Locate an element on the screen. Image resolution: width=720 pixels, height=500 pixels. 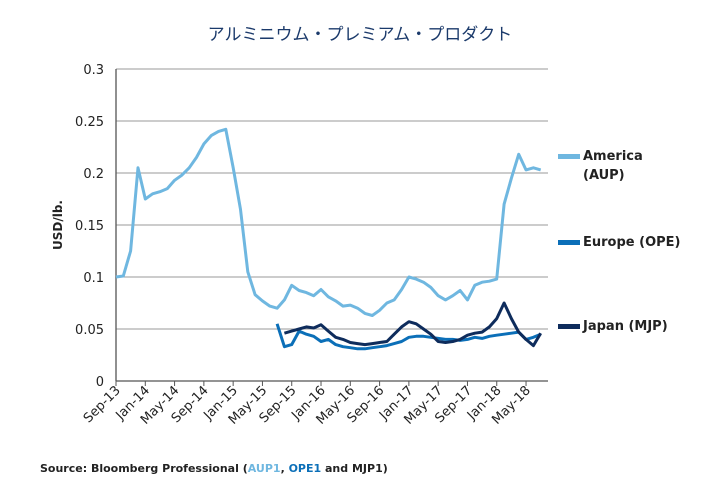
source-code-mjp1: MJP1 is located at coordinates (367, 468).